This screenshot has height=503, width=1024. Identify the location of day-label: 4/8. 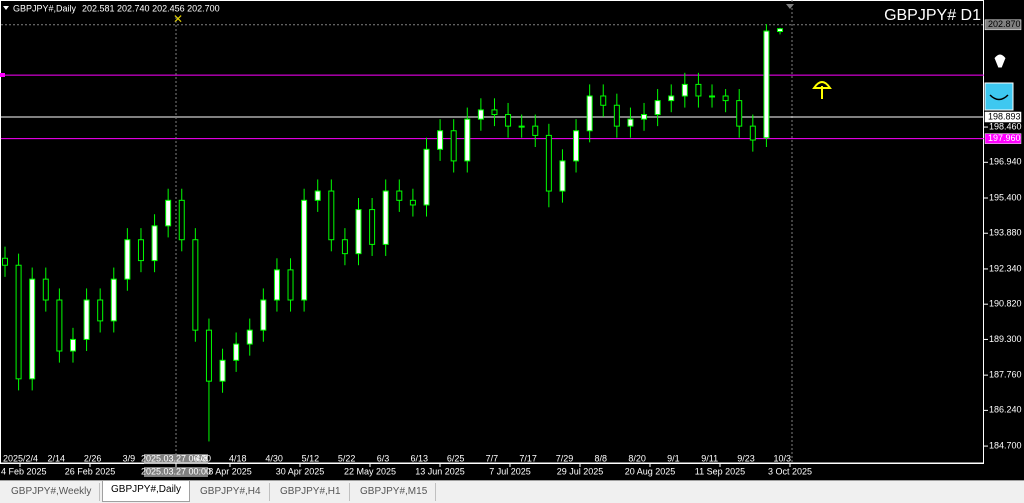
(201, 458).